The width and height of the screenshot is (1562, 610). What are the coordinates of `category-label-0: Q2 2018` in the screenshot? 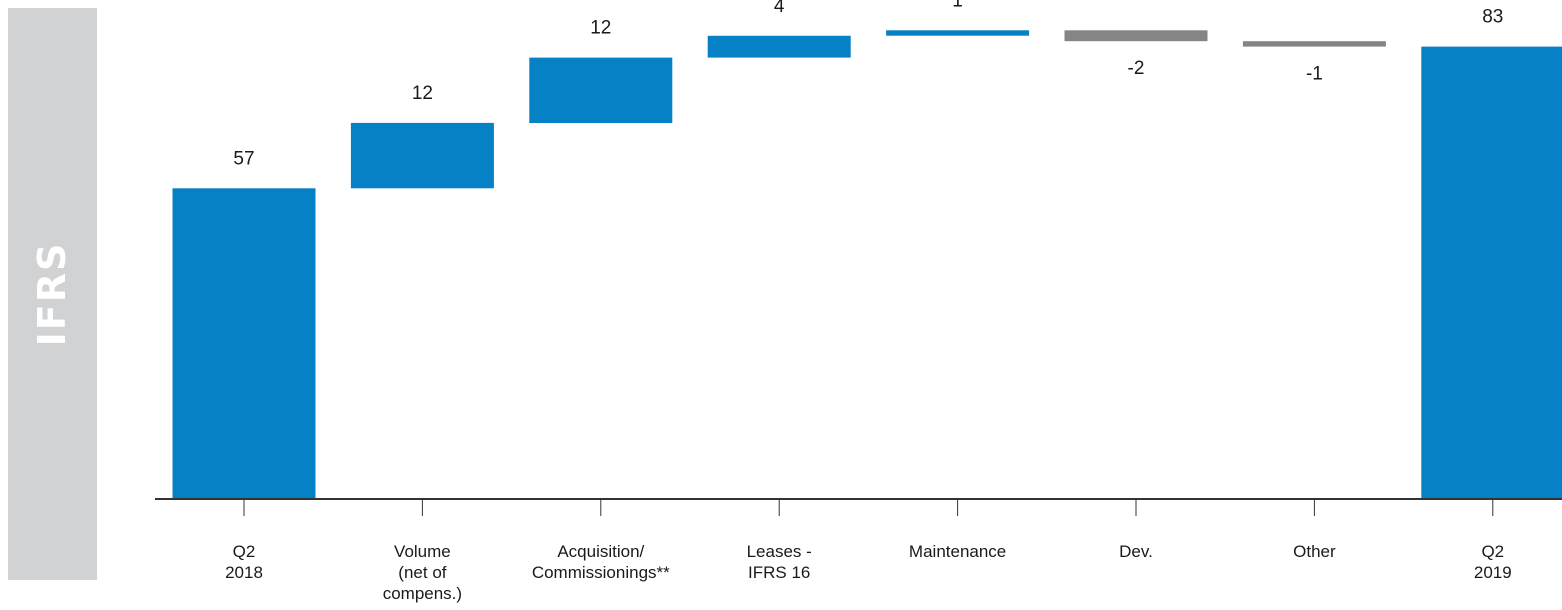 It's located at (244, 562).